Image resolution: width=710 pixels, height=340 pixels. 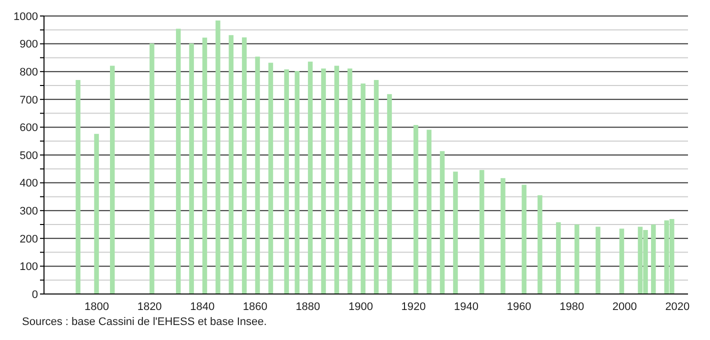 What do you see at coordinates (97, 306) in the screenshot?
I see `x-tick-label: 1800` at bounding box center [97, 306].